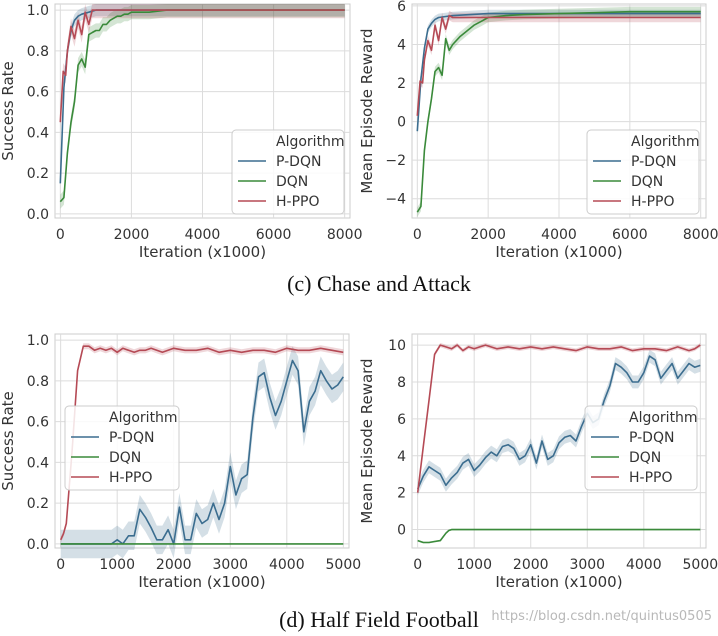  I want to click on y-tick-label: −2, so click(395, 161).